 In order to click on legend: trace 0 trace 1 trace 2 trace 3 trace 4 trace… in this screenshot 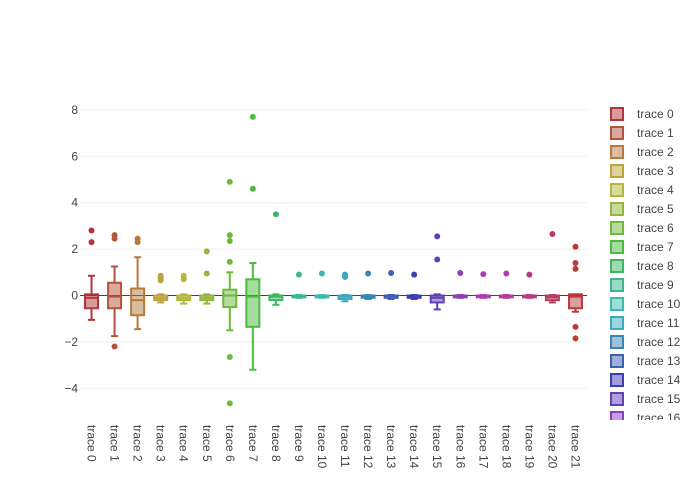, I will do `click(645, 266)`.